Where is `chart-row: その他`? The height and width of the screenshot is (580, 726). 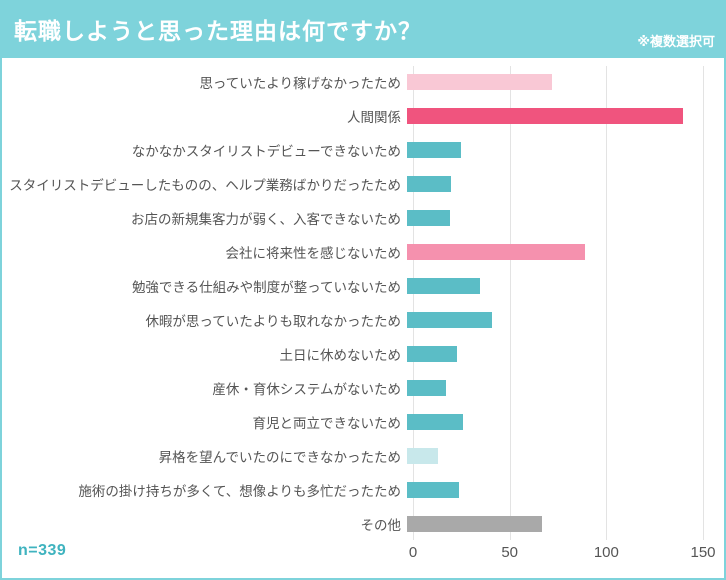
chart-row: その他 is located at coordinates (363, 524).